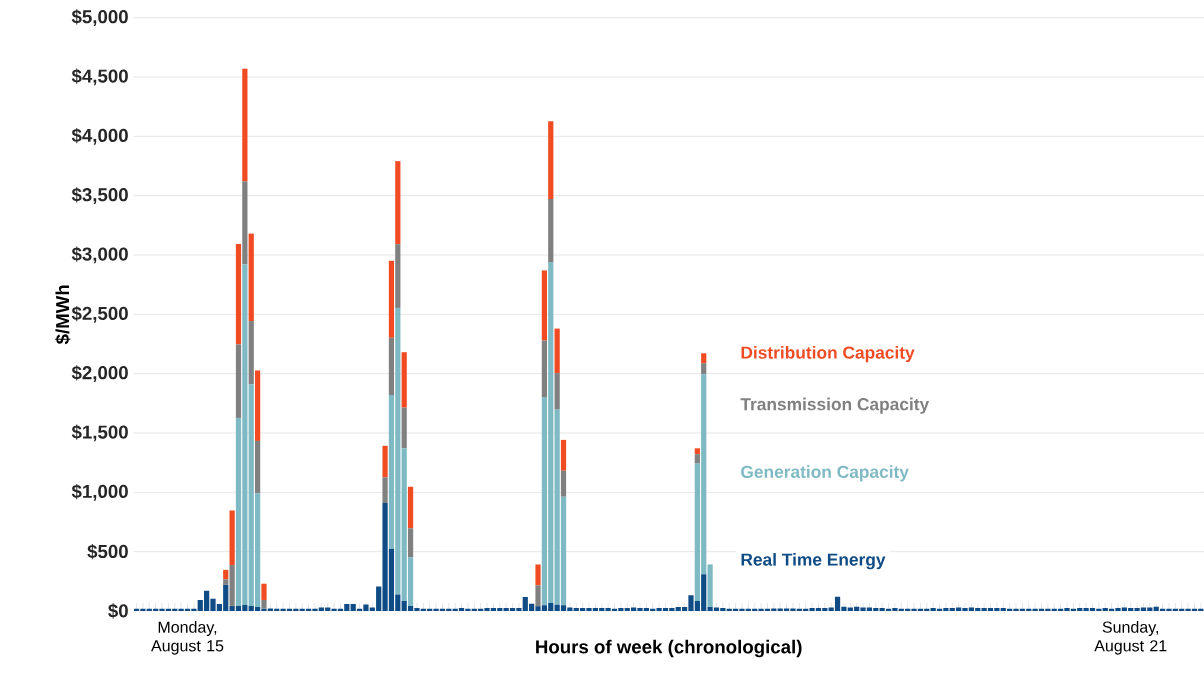 This screenshot has height=679, width=1204. I want to click on y-tick-label: $5,000, so click(99, 18).